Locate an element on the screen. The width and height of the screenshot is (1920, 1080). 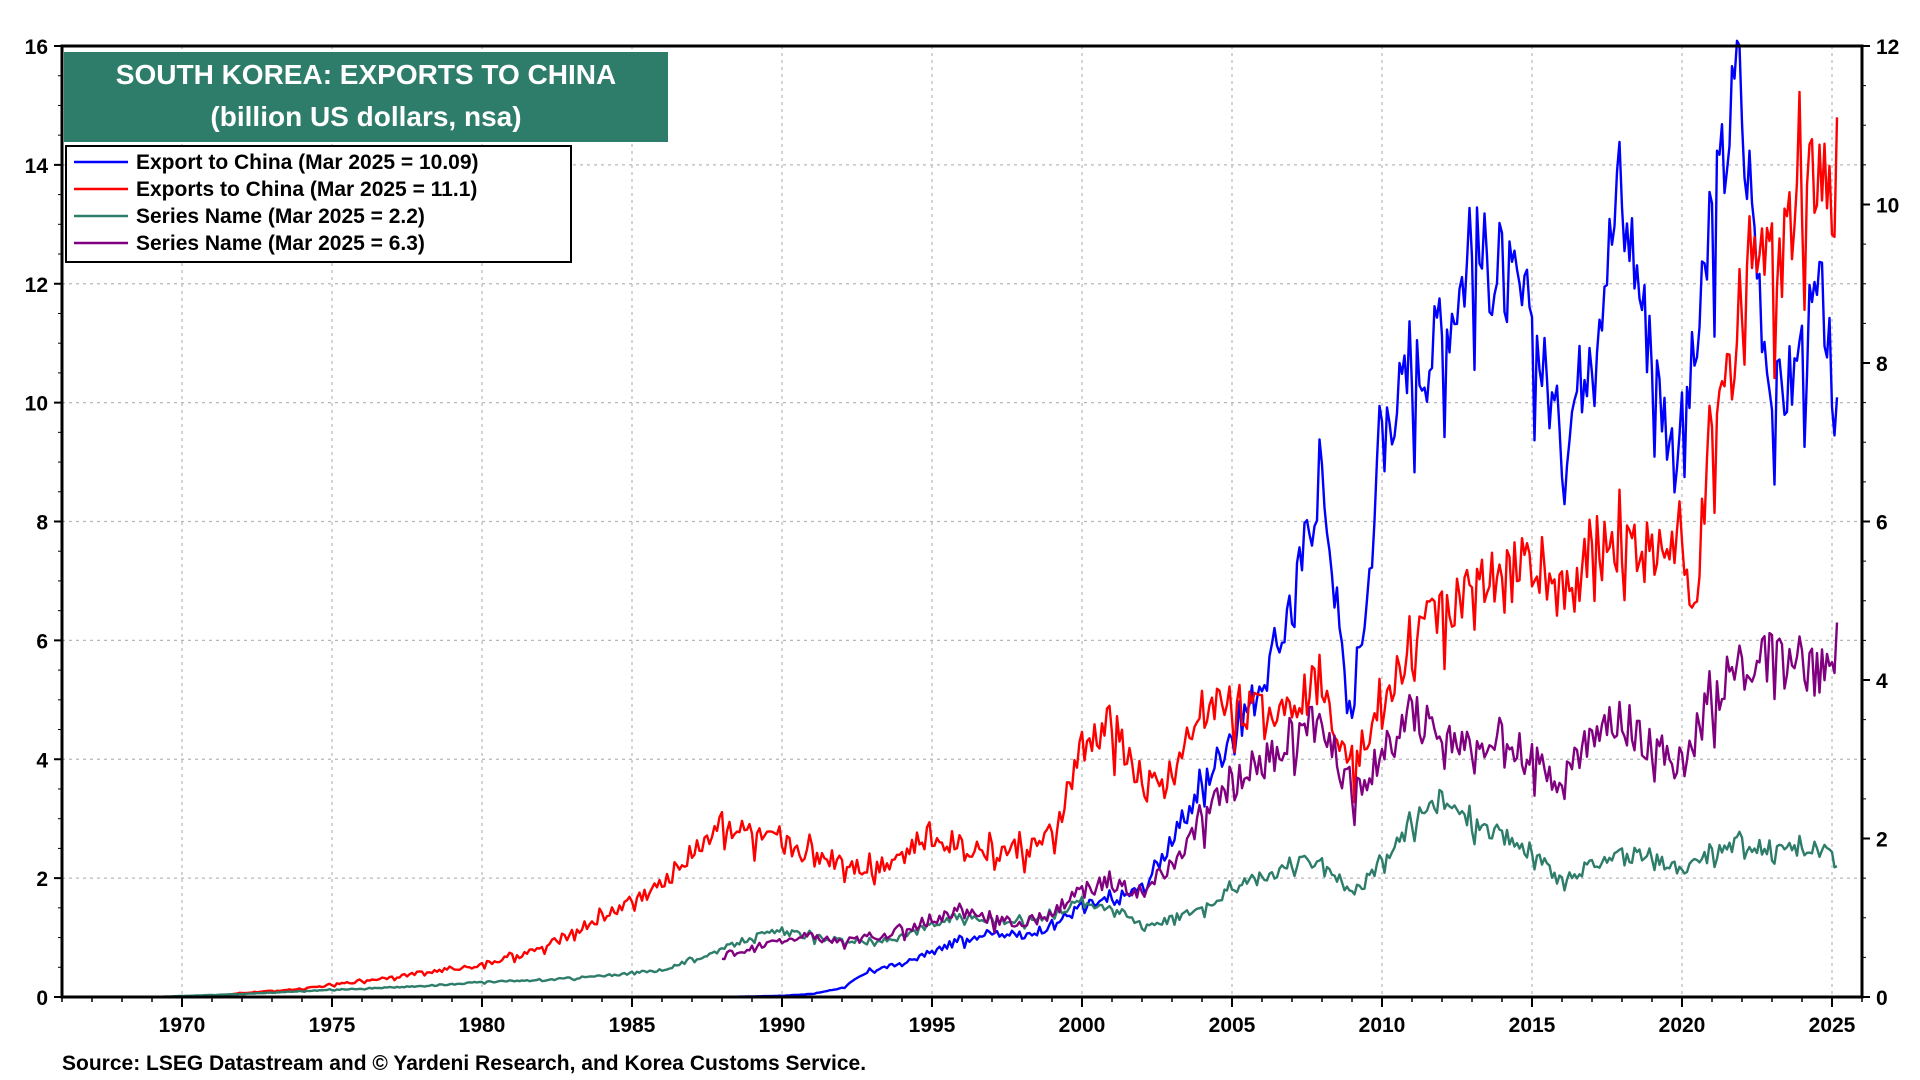
x-tick-label: 1990 is located at coordinates (782, 1025).